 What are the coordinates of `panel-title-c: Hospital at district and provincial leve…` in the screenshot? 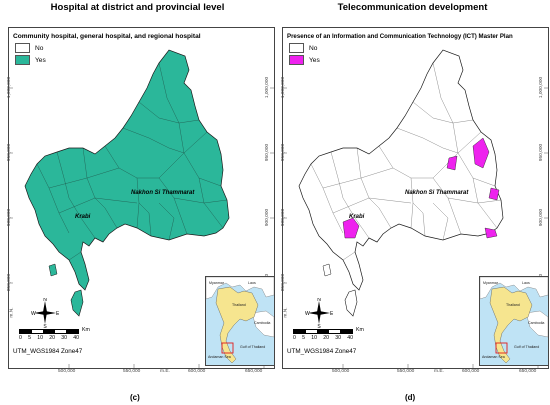 It's located at (137, 7).